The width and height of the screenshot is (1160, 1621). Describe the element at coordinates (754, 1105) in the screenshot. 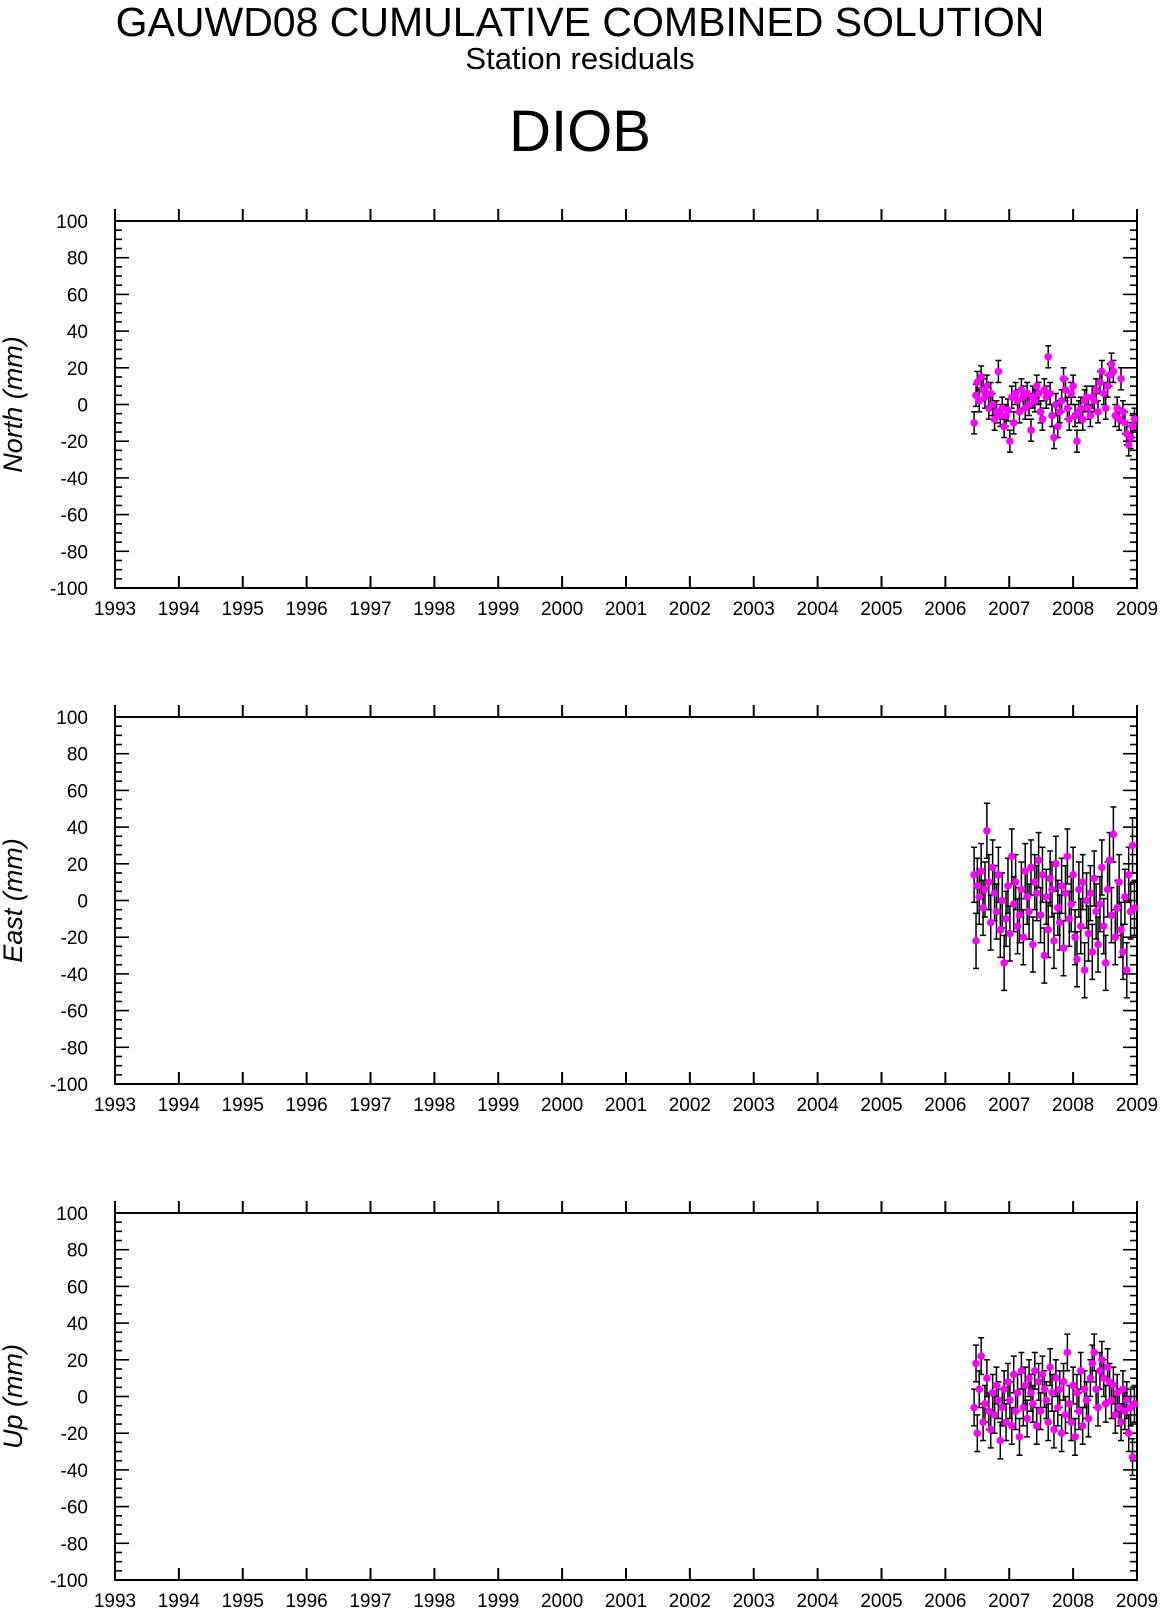

I see `x-tick-label: 2003` at that location.